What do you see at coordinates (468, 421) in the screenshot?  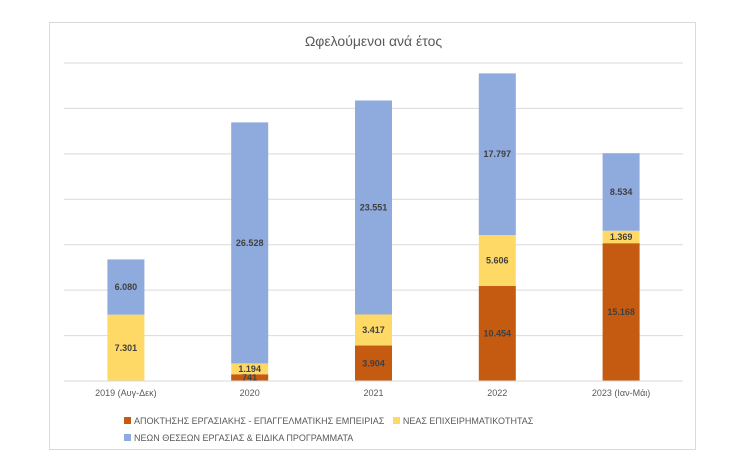 I see `legend-label: ΝΕΑΣ ΕΠΙΧΕΙΡΗΜΑΤΙΚΟΤΗΤΑΣ` at bounding box center [468, 421].